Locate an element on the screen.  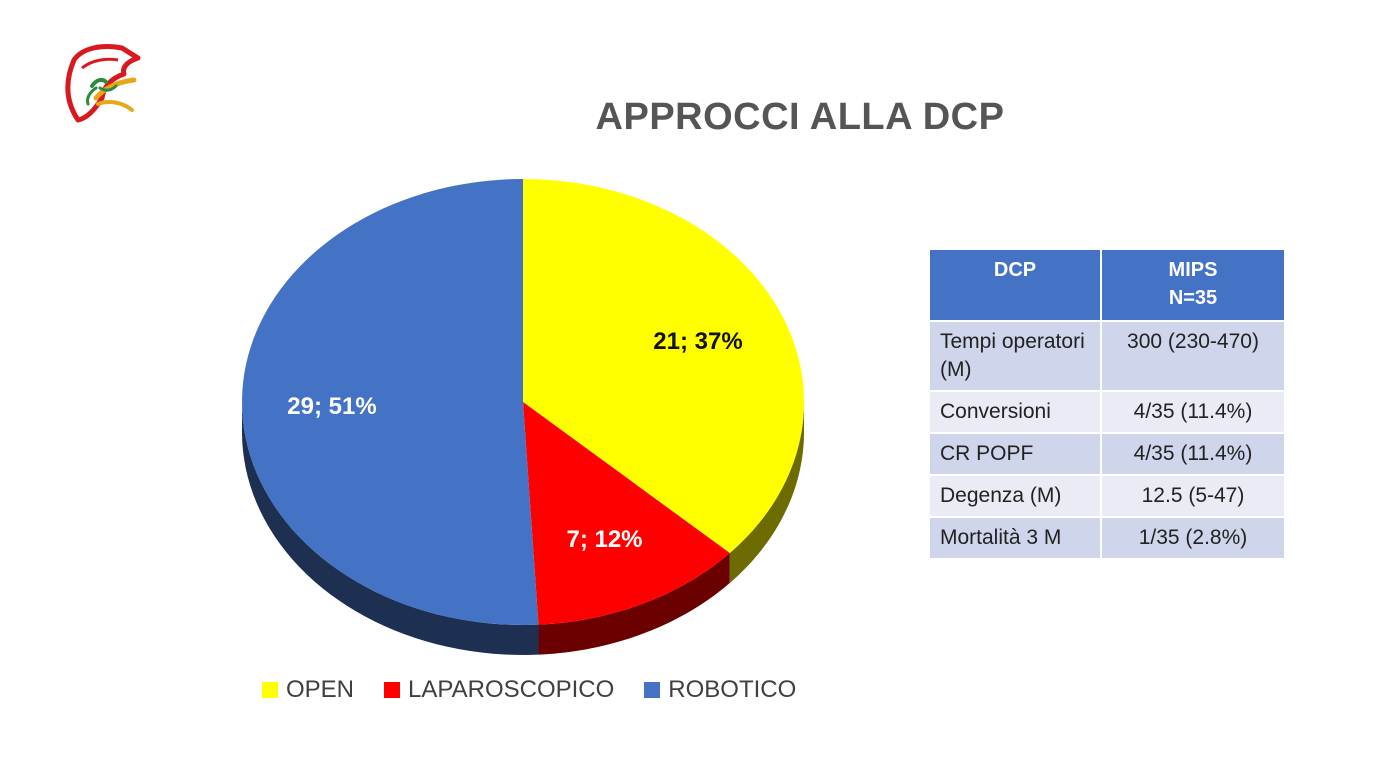
data-label-open: 21; 37% is located at coordinates (697, 341).